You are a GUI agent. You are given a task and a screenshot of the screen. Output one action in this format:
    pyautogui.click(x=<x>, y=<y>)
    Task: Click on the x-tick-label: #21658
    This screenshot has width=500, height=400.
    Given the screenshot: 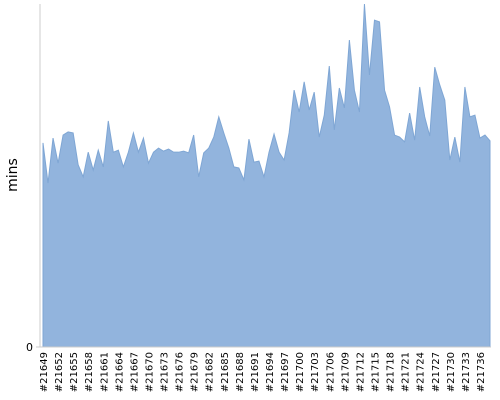 What is the action you would take?
    pyautogui.click(x=89, y=372)
    